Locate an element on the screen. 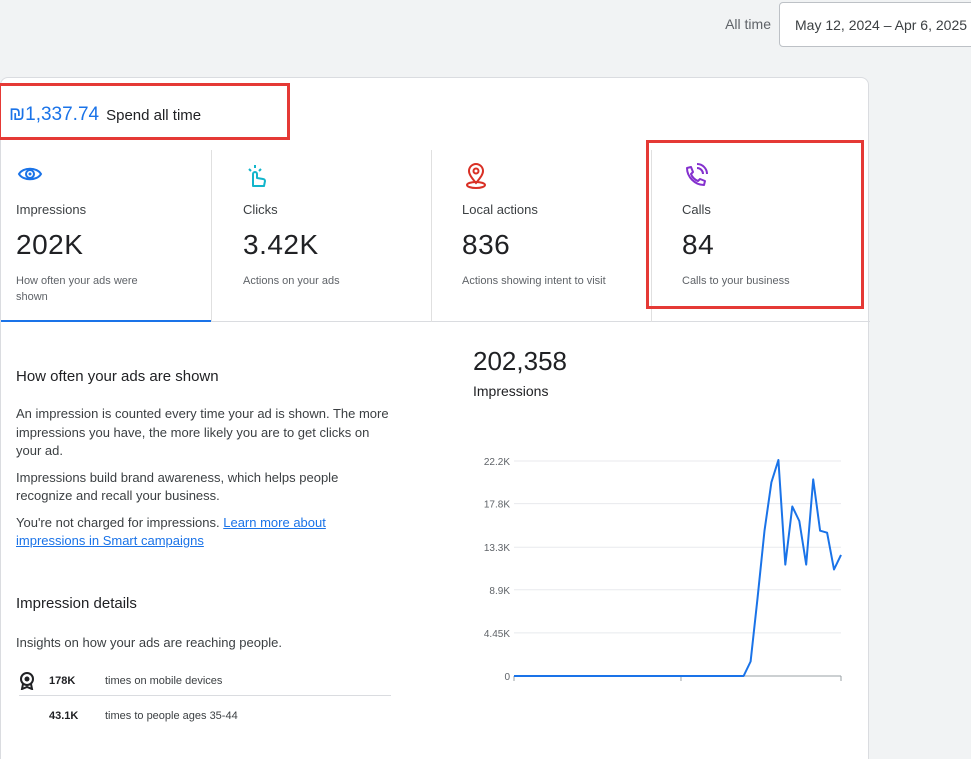 Image resolution: width=971 pixels, height=759 pixels. detail-value: 178K is located at coordinates (62, 680).